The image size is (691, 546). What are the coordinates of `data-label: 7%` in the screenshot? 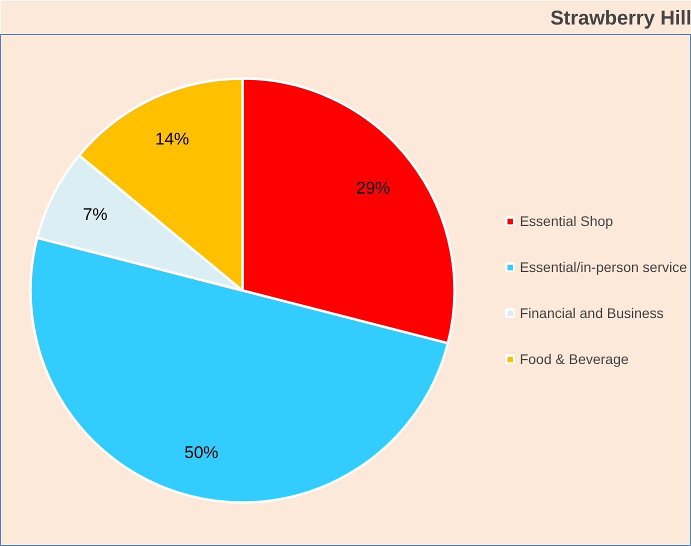 It's located at (95, 214).